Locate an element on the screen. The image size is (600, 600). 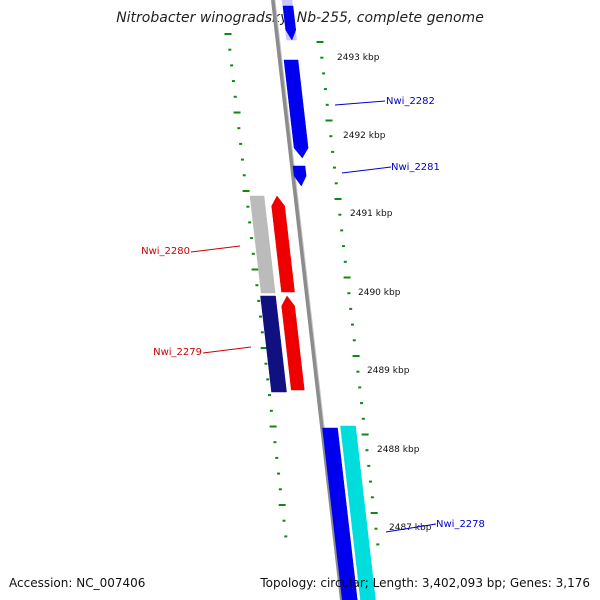
kbp-label-2488: 2488 kbp is located at coordinates (398, 450).